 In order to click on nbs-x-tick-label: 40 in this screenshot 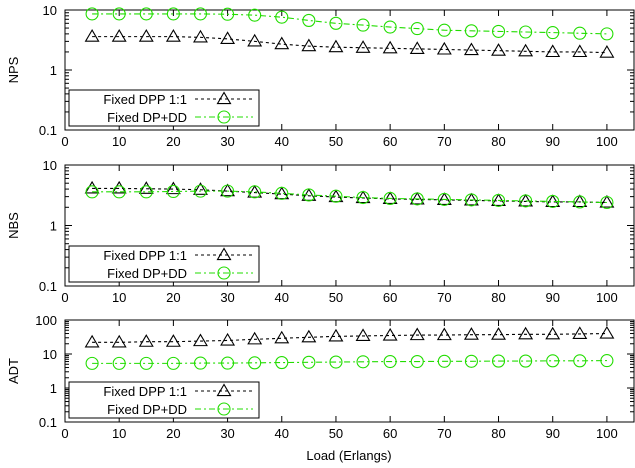, I will do `click(282, 297)`.